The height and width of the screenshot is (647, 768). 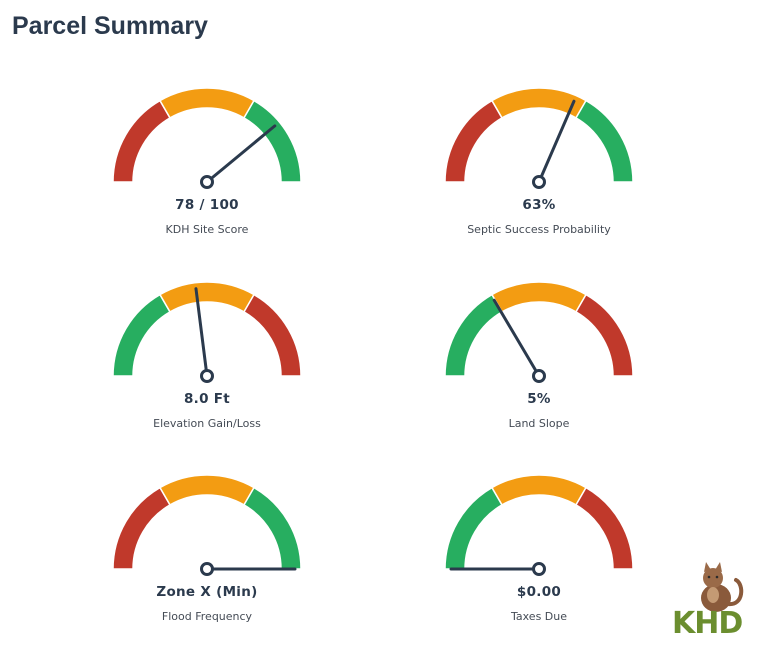 What do you see at coordinates (207, 229) in the screenshot?
I see `gauge-label: KDH Site Score` at bounding box center [207, 229].